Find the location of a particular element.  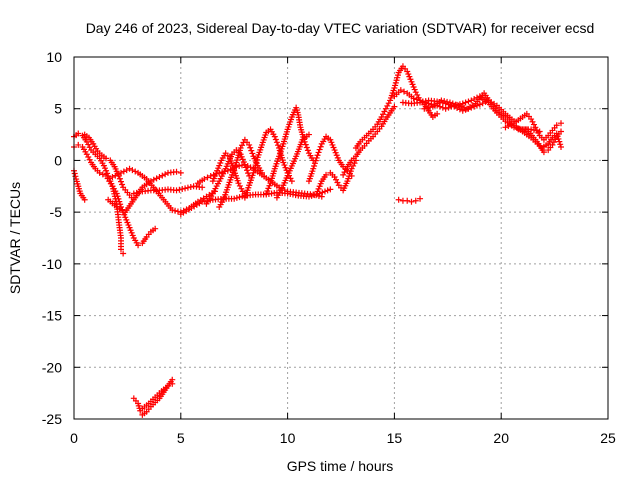

series-s24 is located at coordinates (540, 139).